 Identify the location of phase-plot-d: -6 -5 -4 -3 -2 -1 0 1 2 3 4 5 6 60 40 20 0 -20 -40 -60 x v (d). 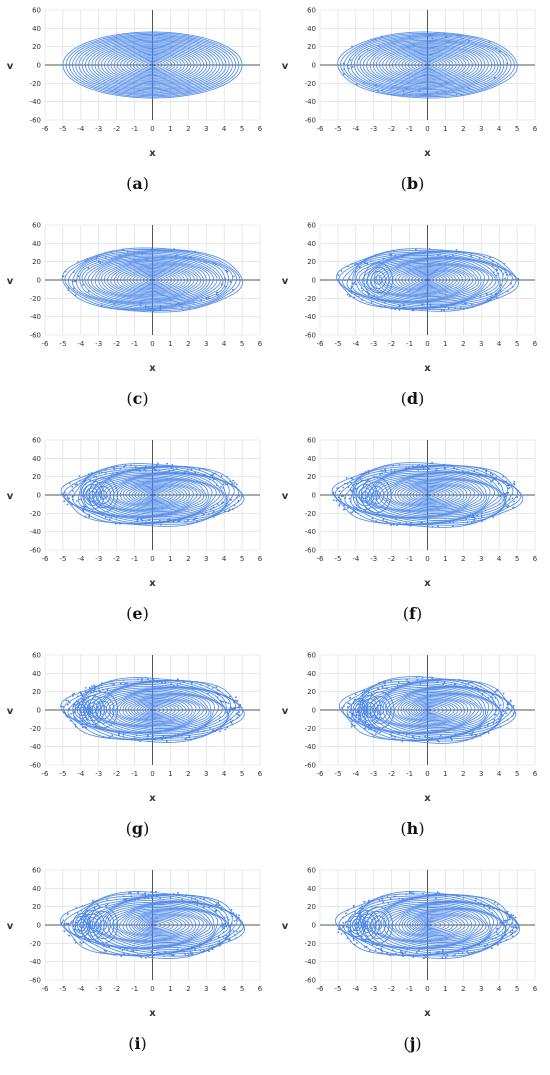
(412, 322).